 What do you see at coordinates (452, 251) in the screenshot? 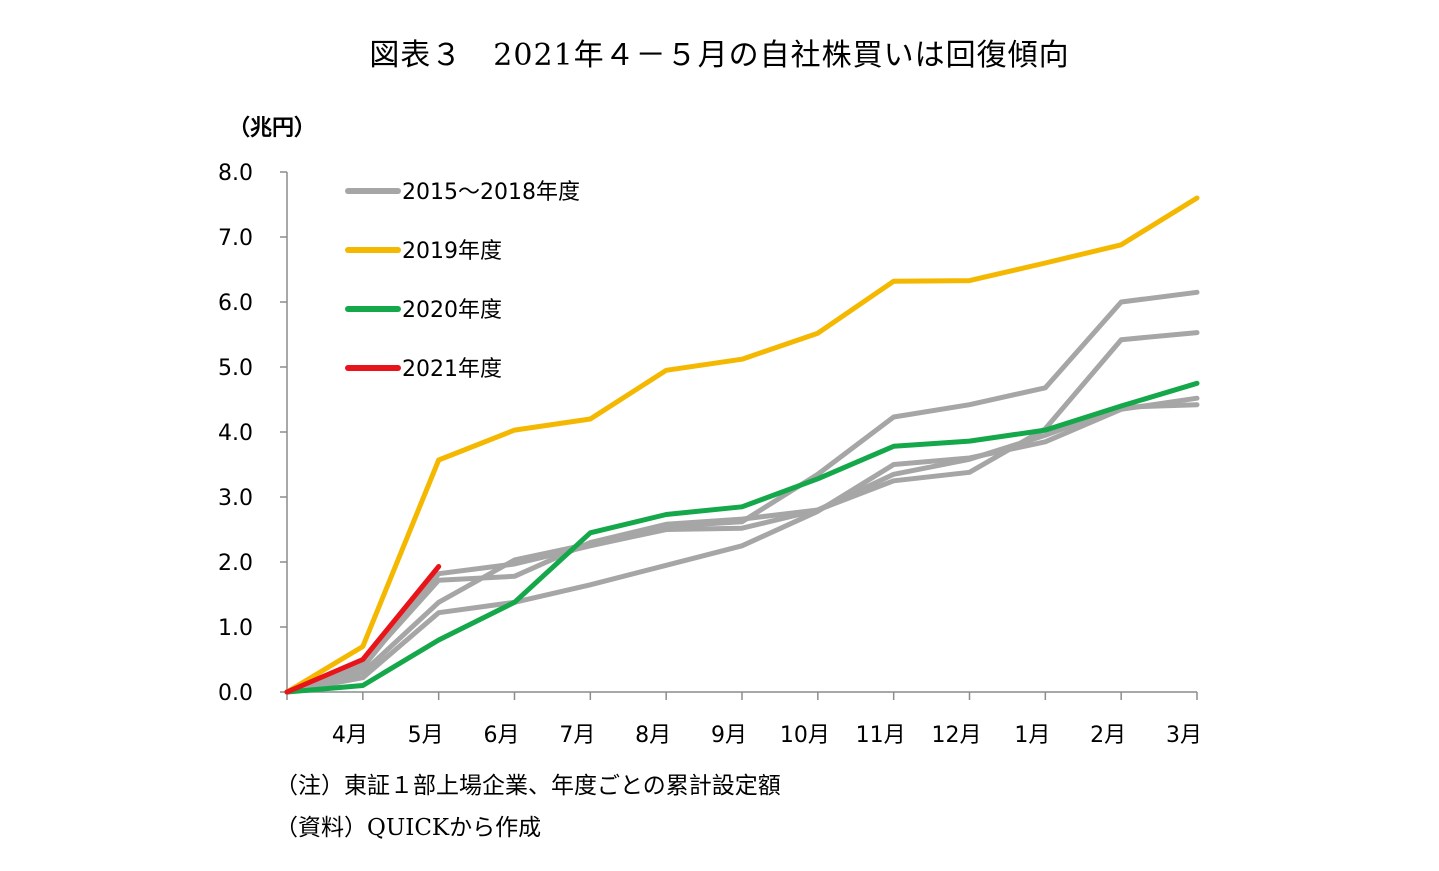
I see `legend-label: 2019年度` at bounding box center [452, 251].